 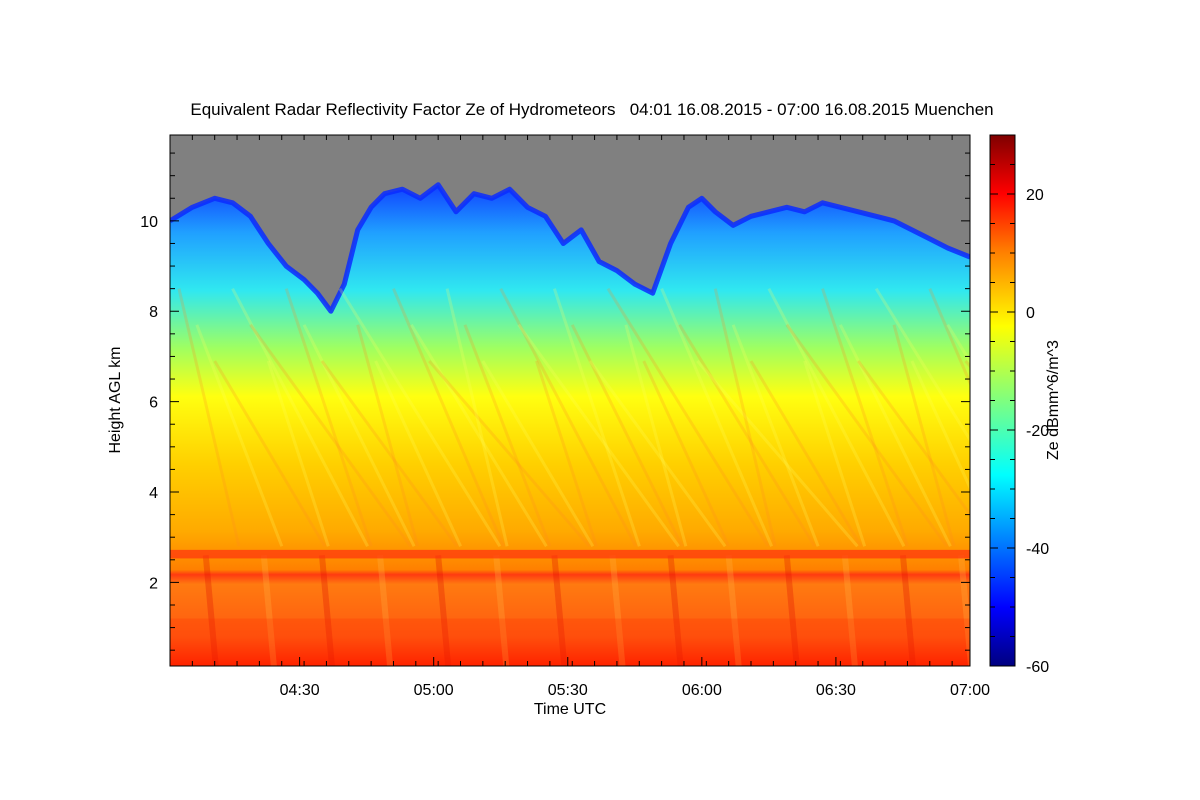 What do you see at coordinates (1019, 420) in the screenshot?
I see `colorbar-ticks: -60 -40 -20 0 20` at bounding box center [1019, 420].